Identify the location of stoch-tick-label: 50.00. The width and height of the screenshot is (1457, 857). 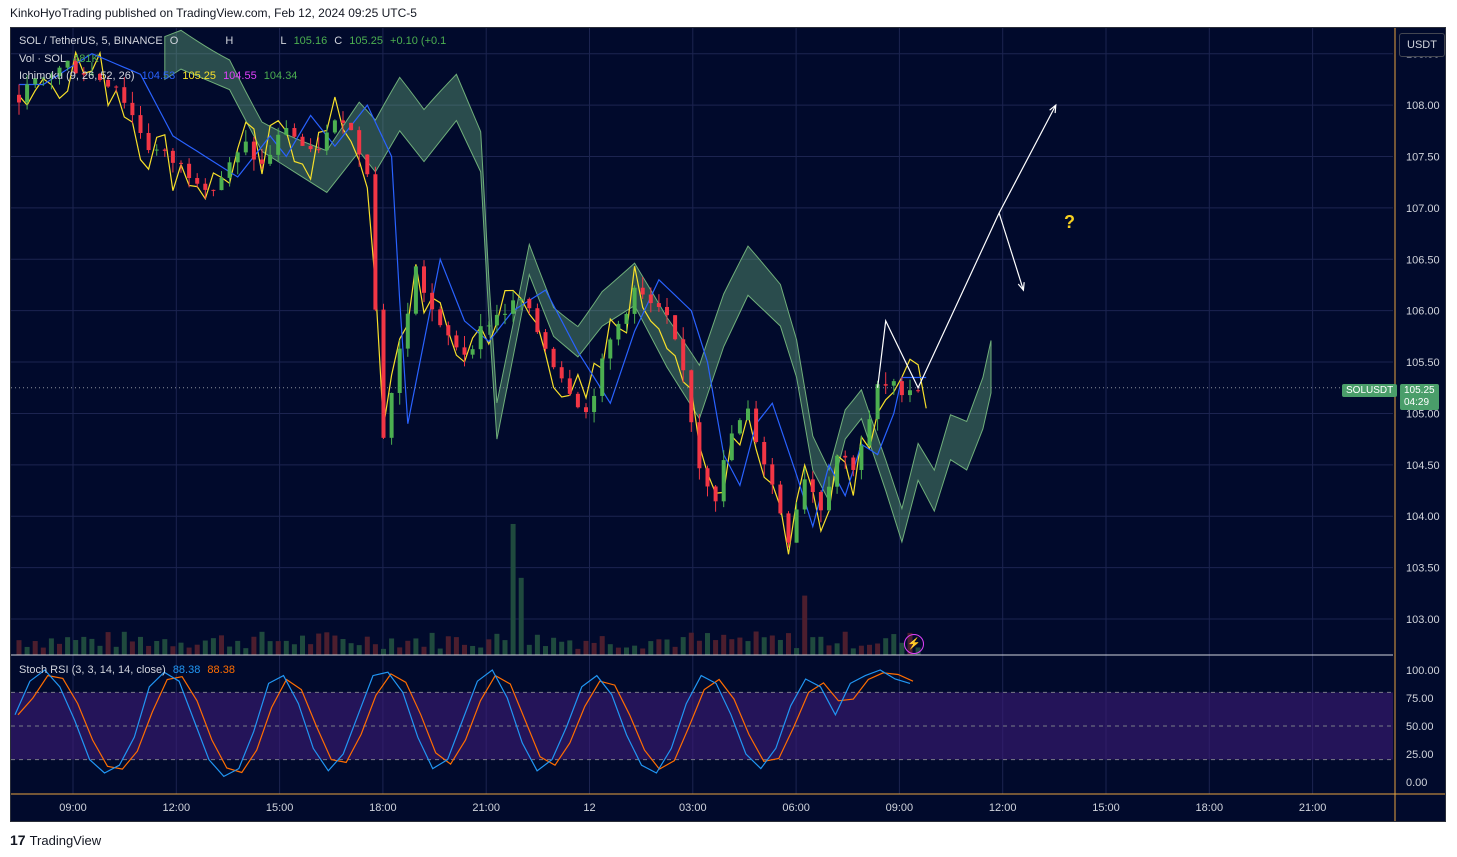
(1420, 727).